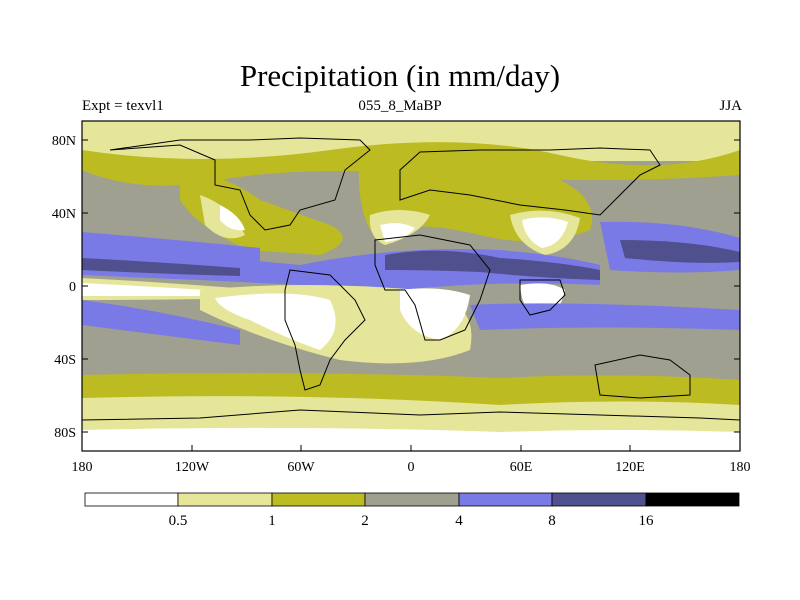 The image size is (800, 600). What do you see at coordinates (459, 521) in the screenshot?
I see `legend-label-4: 4` at bounding box center [459, 521].